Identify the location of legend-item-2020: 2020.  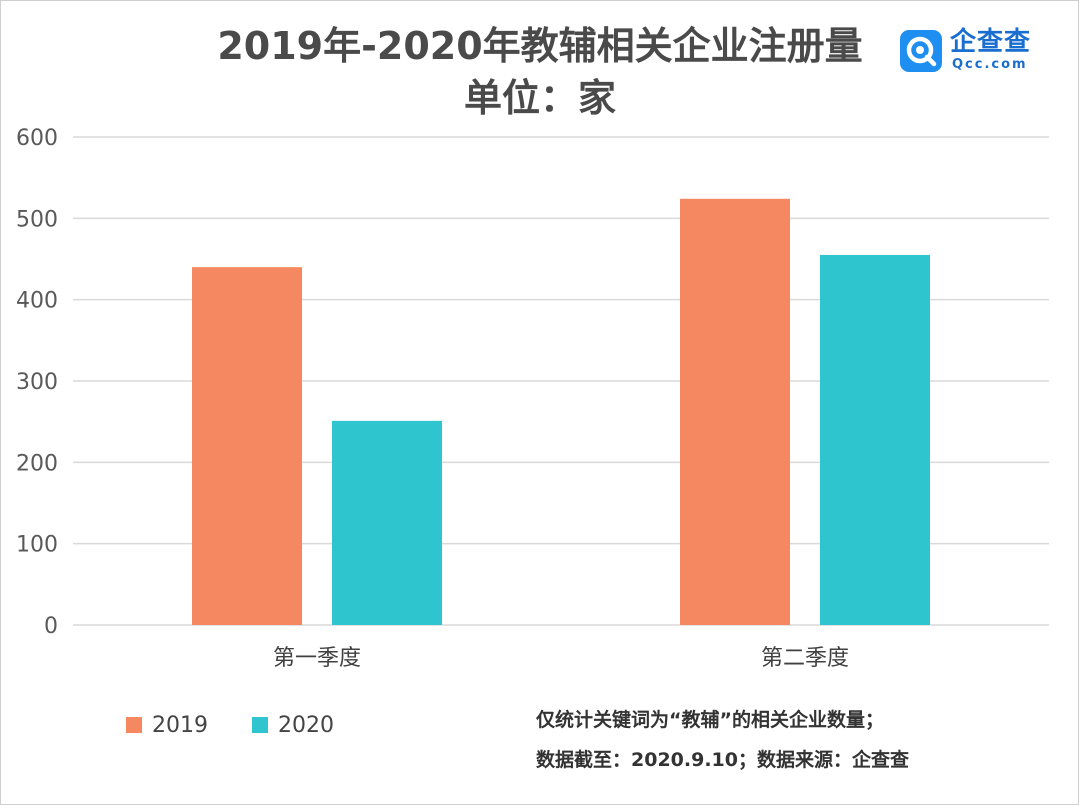
(293, 725).